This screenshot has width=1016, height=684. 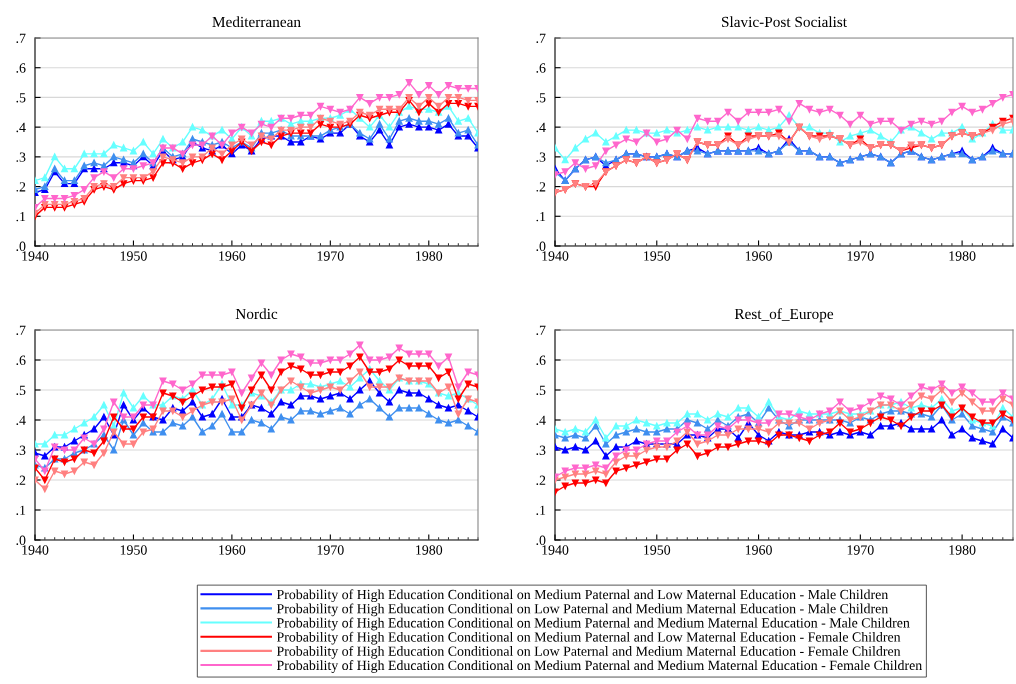 I want to click on legend-label: Probability of High Education Conditional on Medium Paternal and Medium Maternal Education - Female Children, so click(x=599, y=666).